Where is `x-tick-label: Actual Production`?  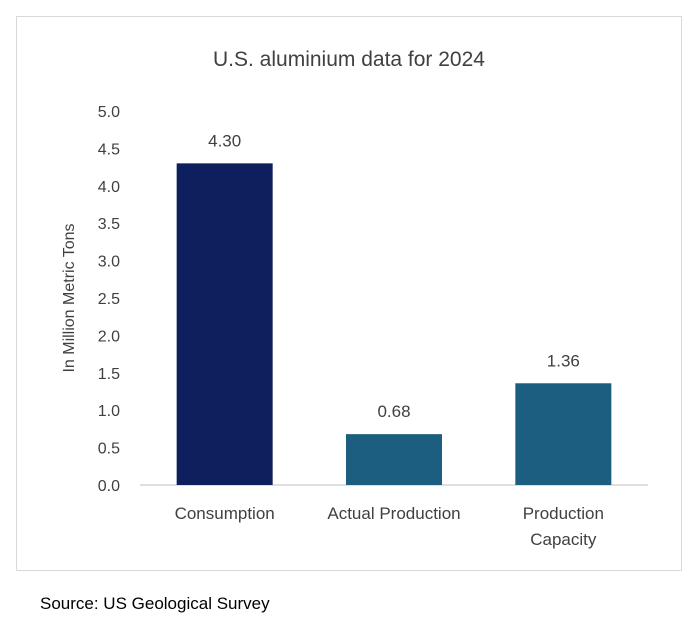
x-tick-label: Actual Production is located at coordinates (393, 513).